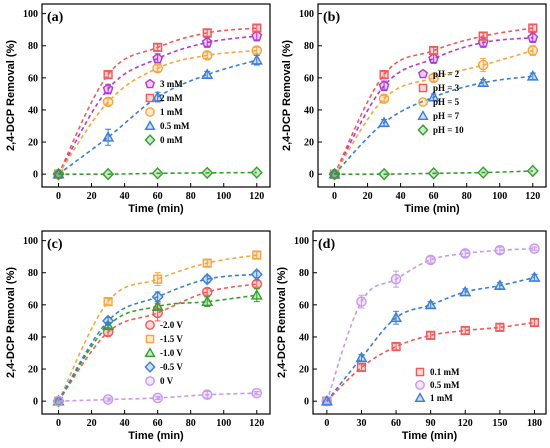 The image size is (550, 448). Describe the element at coordinates (30, 241) in the screenshot. I see `y-tick-label: 100` at that location.